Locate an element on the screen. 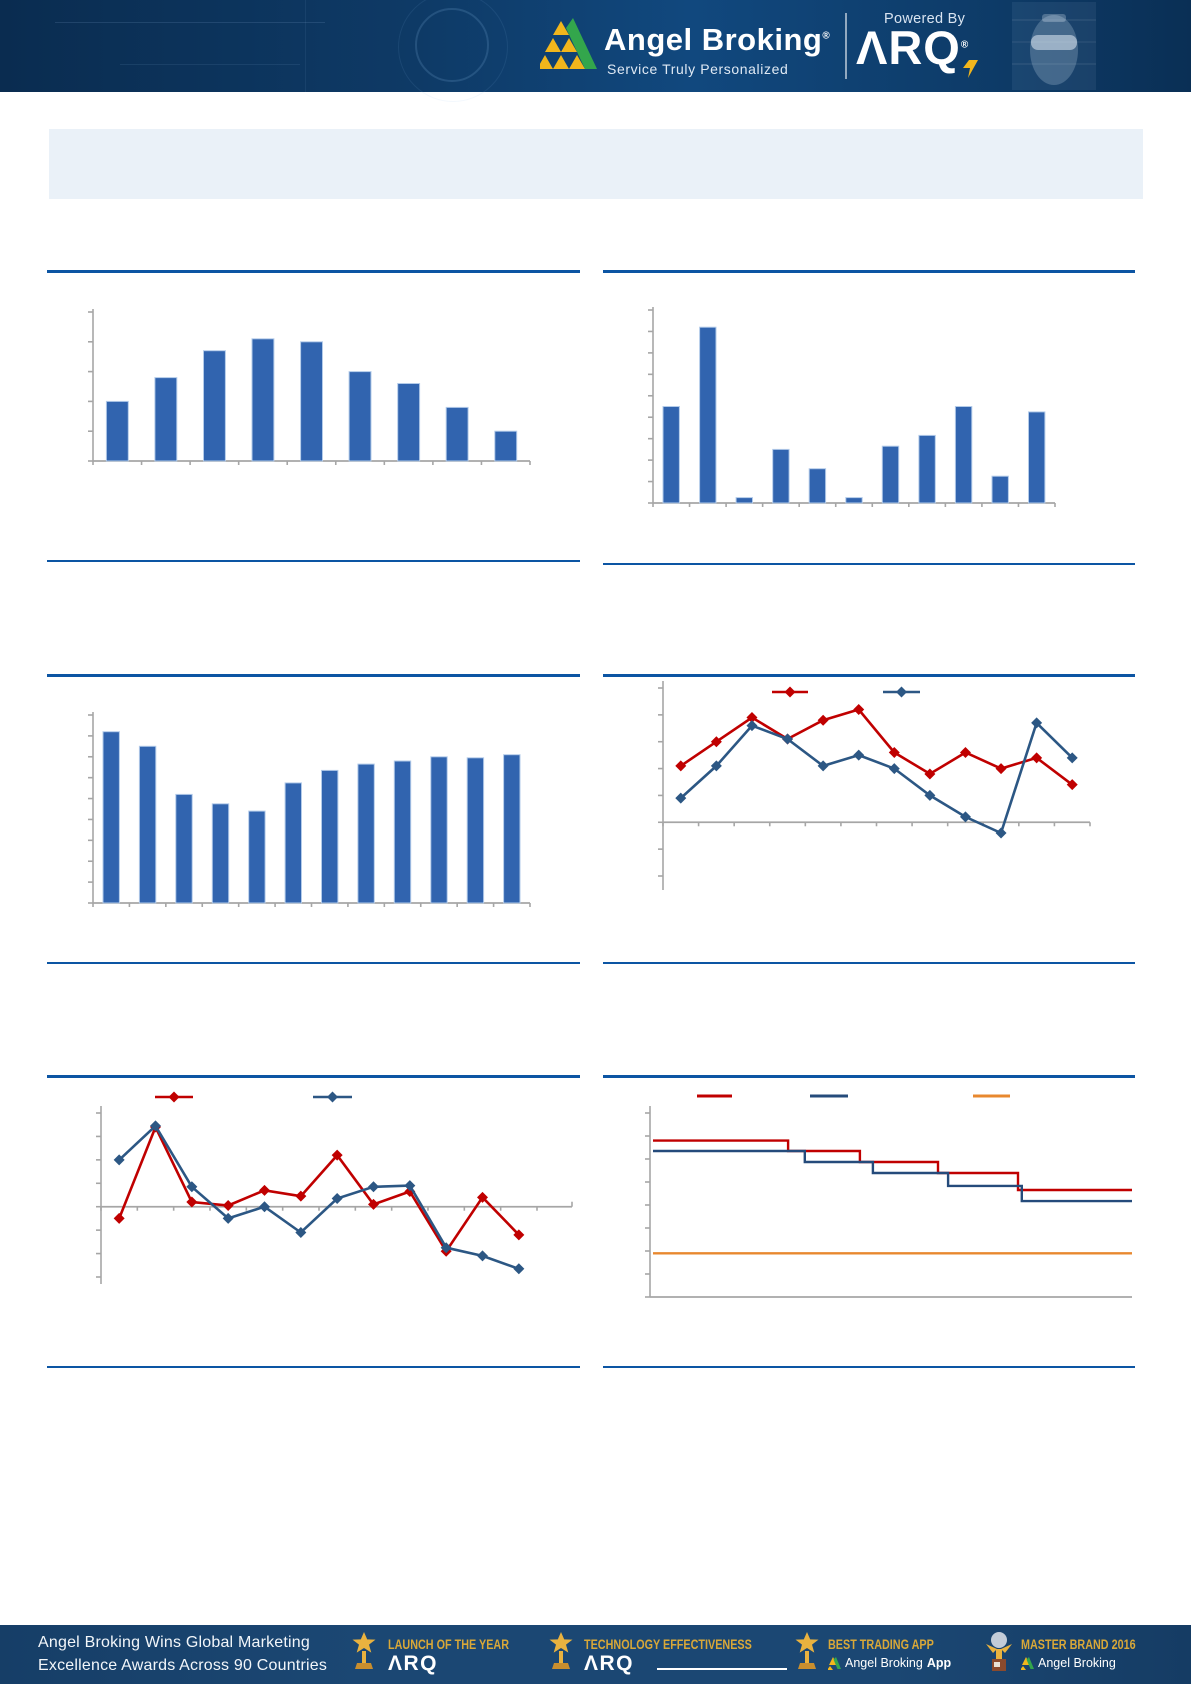 The image size is (1191, 1684). angel-broking-logo-icon is located at coordinates (568, 43).